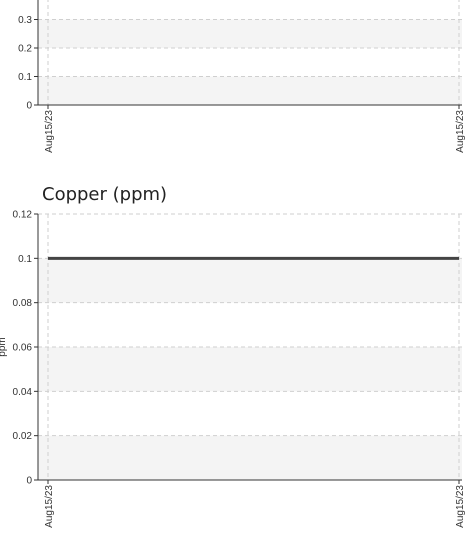 The height and width of the screenshot is (549, 466). What do you see at coordinates (25, 20) in the screenshot?
I see `y-tick-label: 0.3` at bounding box center [25, 20].